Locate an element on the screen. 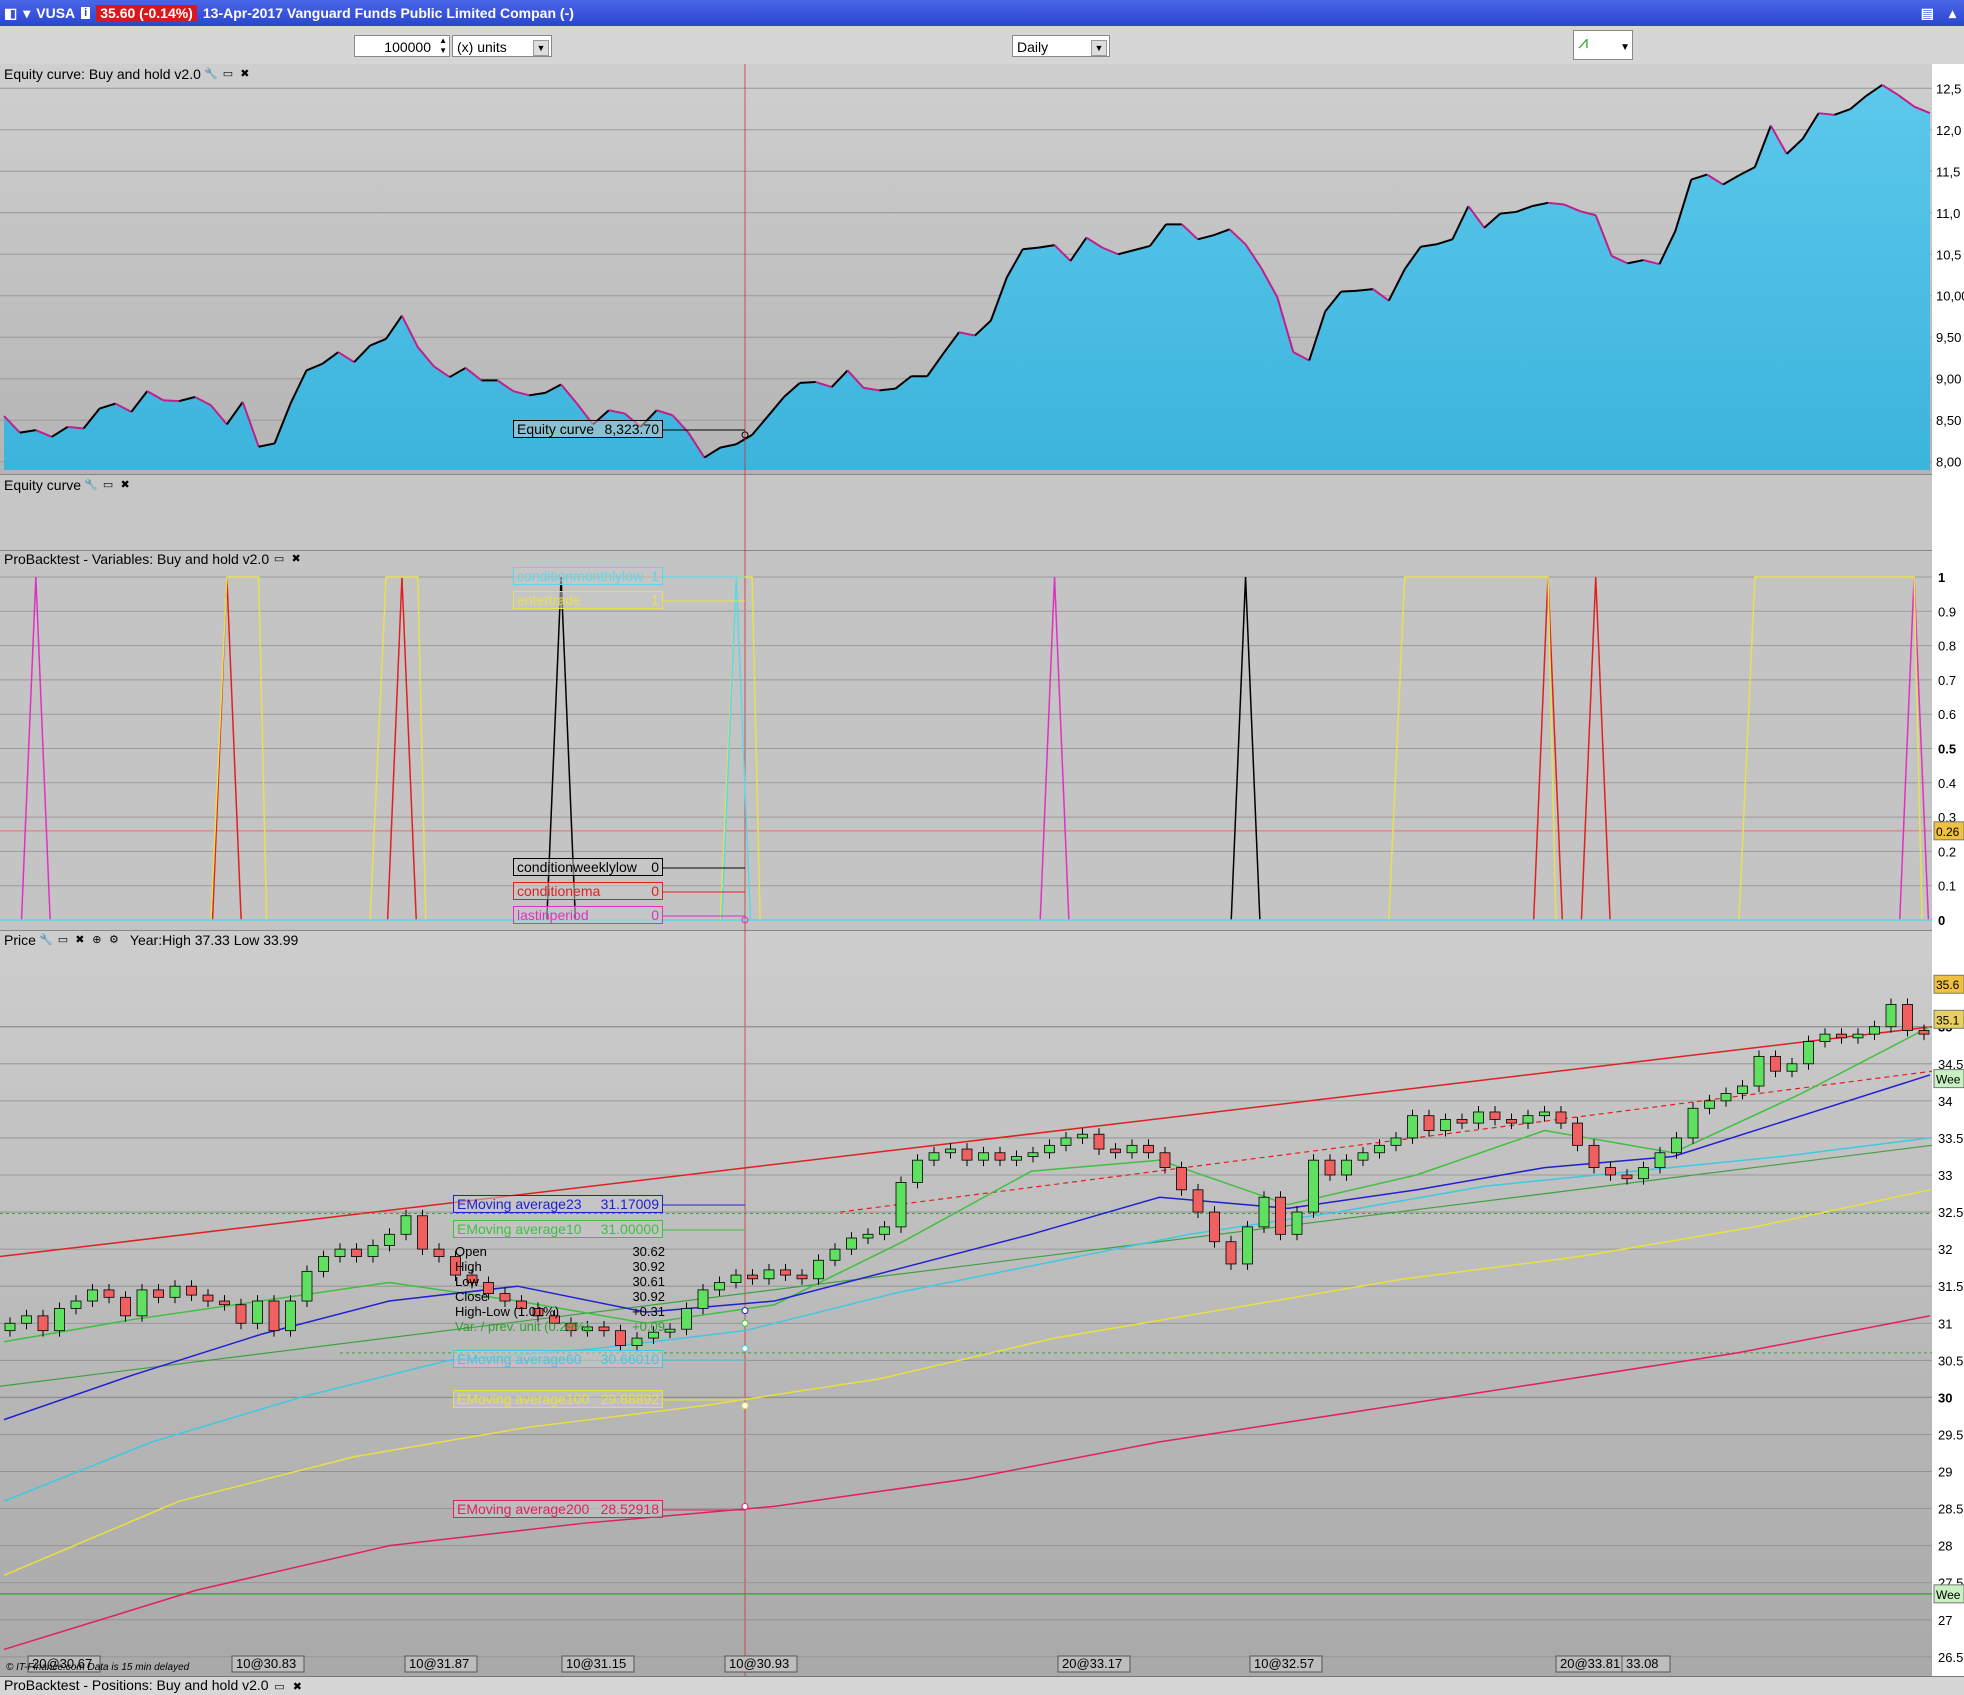 Image resolution: width=1964 pixels, height=1695 pixels. ohlc-row: High-Low (1.01%) +0.31 is located at coordinates (560, 1311).